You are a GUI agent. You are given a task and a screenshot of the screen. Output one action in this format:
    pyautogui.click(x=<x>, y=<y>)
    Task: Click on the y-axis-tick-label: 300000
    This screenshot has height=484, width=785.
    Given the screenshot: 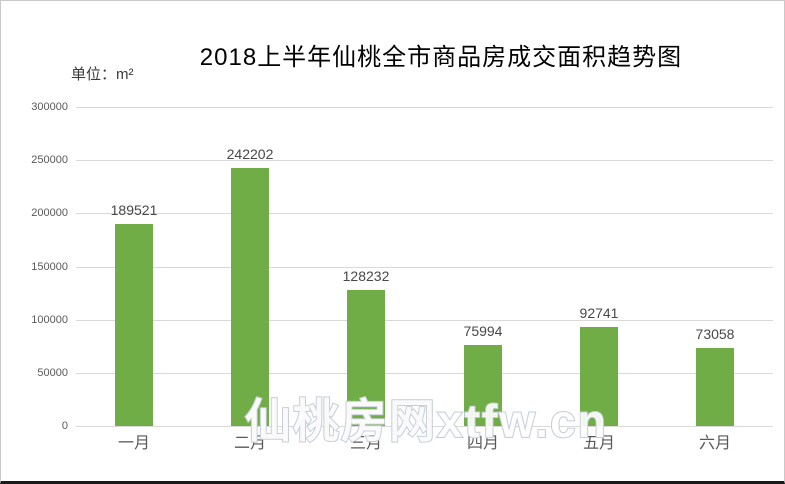 What is the action you would take?
    pyautogui.click(x=49, y=107)
    